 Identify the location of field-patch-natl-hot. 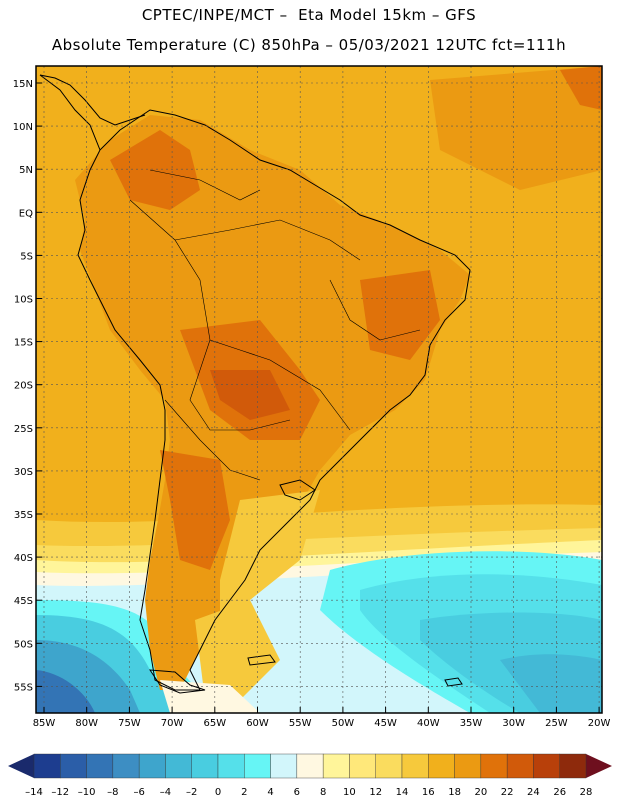
(581, 88).